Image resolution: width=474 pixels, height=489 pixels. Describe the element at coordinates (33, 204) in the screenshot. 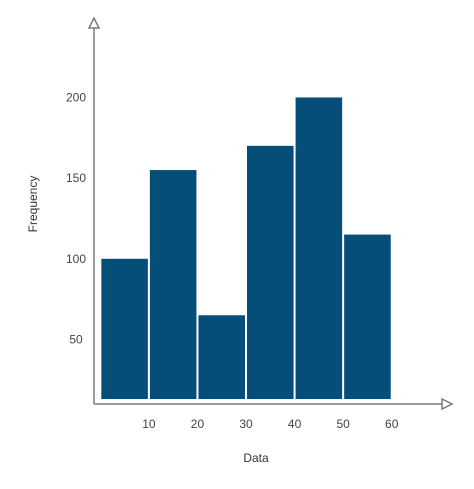

I see `y-axis-title: Frequency` at that location.